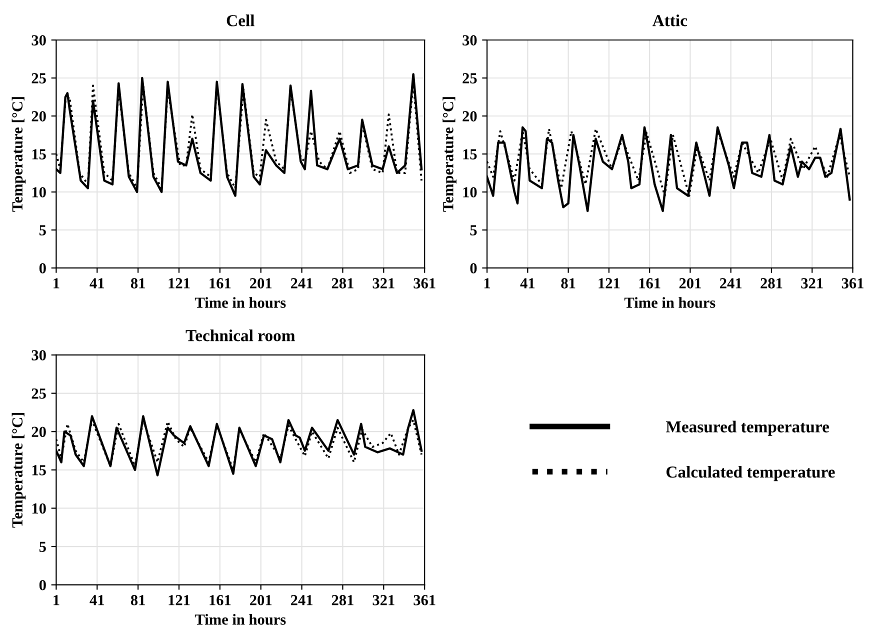 This screenshot has height=635, width=892. I want to click on text: Calculated temperature, so click(750, 474).